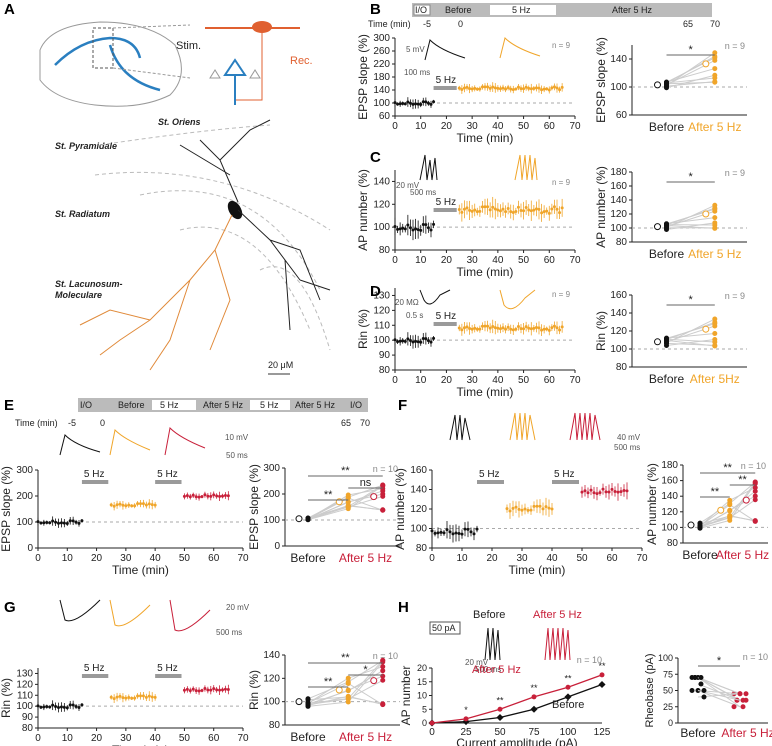 The width and height of the screenshot is (772, 746). Describe the element at coordinates (400, 509) in the screenshot. I see `F_time-ylabel: AP number (%)` at that location.